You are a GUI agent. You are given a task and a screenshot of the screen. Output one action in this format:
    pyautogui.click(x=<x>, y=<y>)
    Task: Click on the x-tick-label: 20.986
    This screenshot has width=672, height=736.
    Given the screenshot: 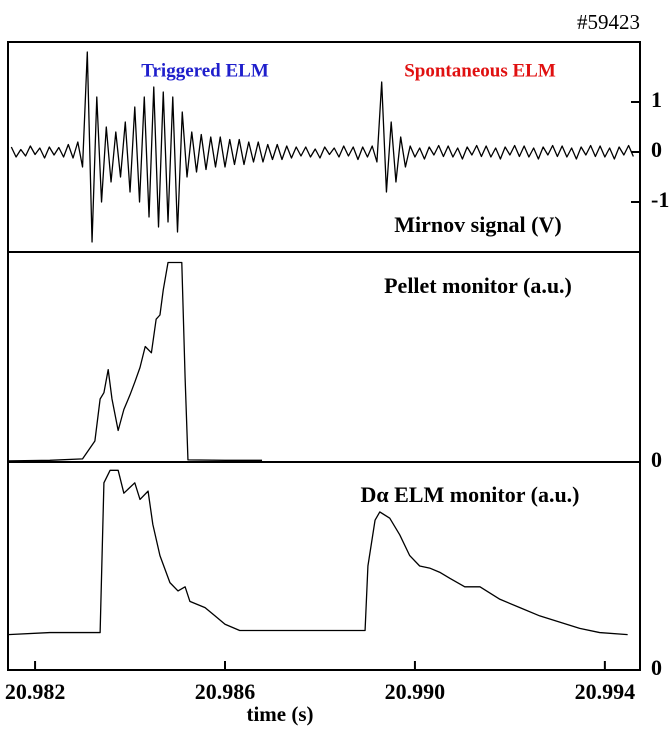 What is the action you would take?
    pyautogui.click(x=225, y=691)
    